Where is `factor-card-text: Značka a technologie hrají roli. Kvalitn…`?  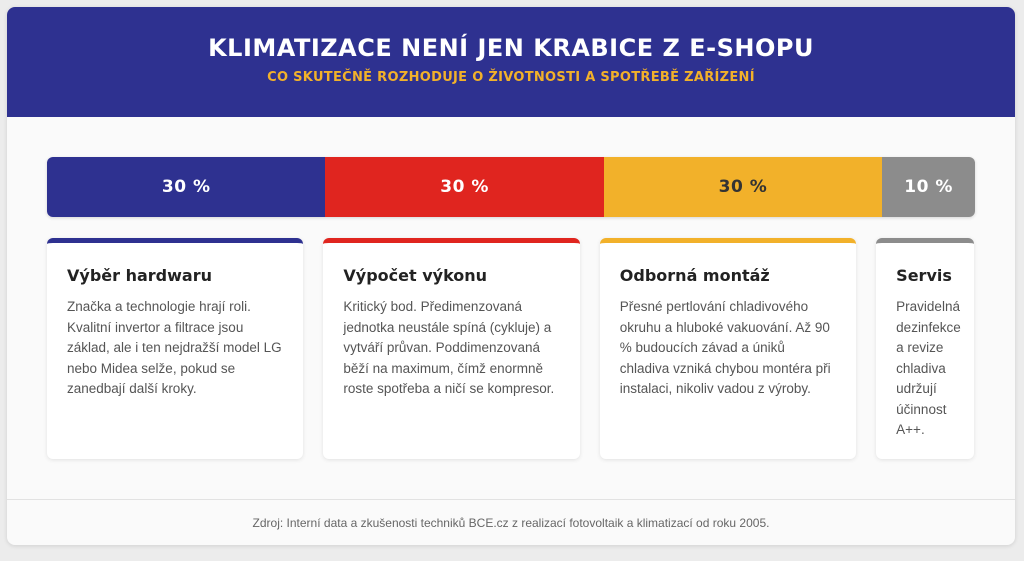
factor-card-text: Značka a technologie hrají roli. Kvalitn… is located at coordinates (174, 347).